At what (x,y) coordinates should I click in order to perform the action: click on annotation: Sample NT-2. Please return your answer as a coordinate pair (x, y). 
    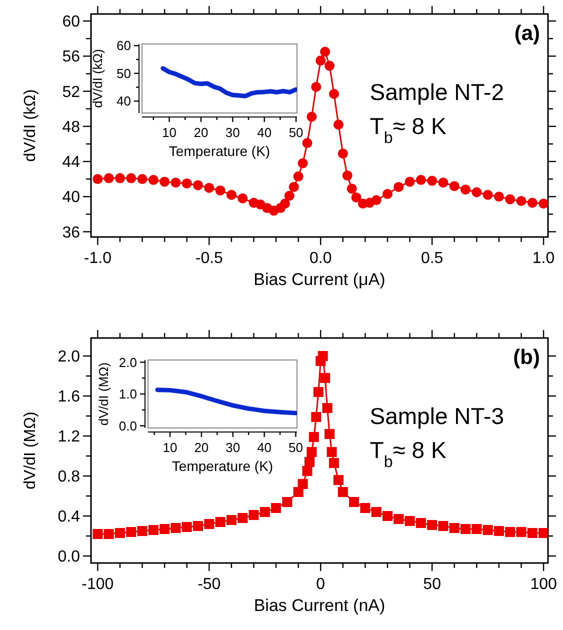
    Looking at the image, I should click on (437, 92).